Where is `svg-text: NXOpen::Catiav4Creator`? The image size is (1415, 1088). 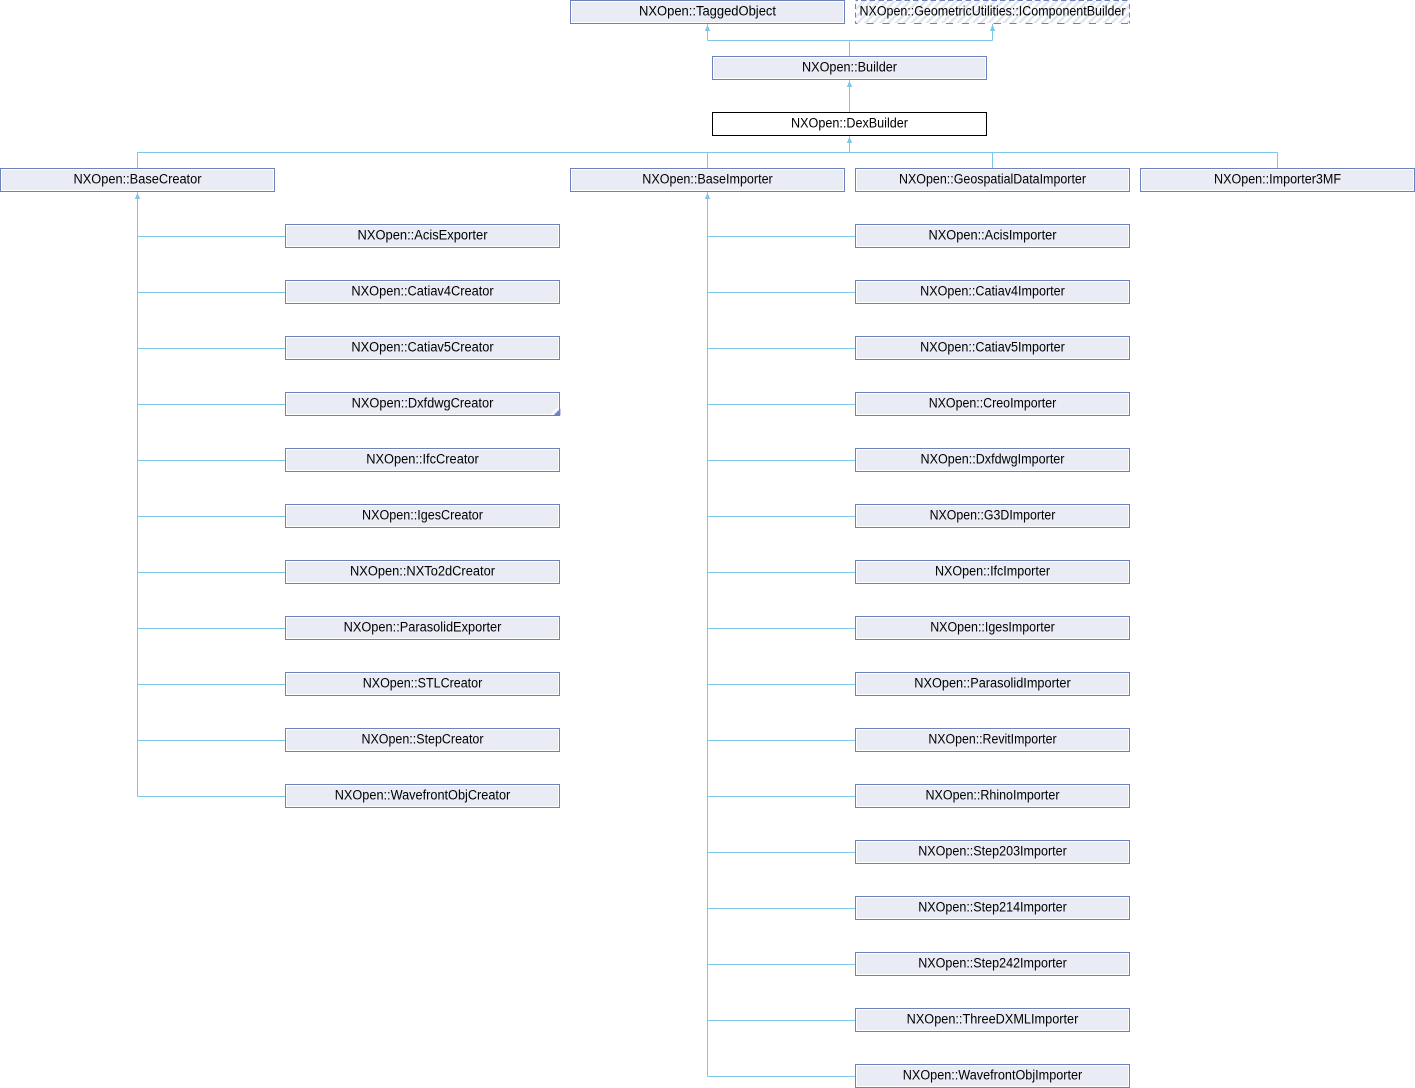 svg-text: NXOpen::Catiav4Creator is located at coordinates (422, 291).